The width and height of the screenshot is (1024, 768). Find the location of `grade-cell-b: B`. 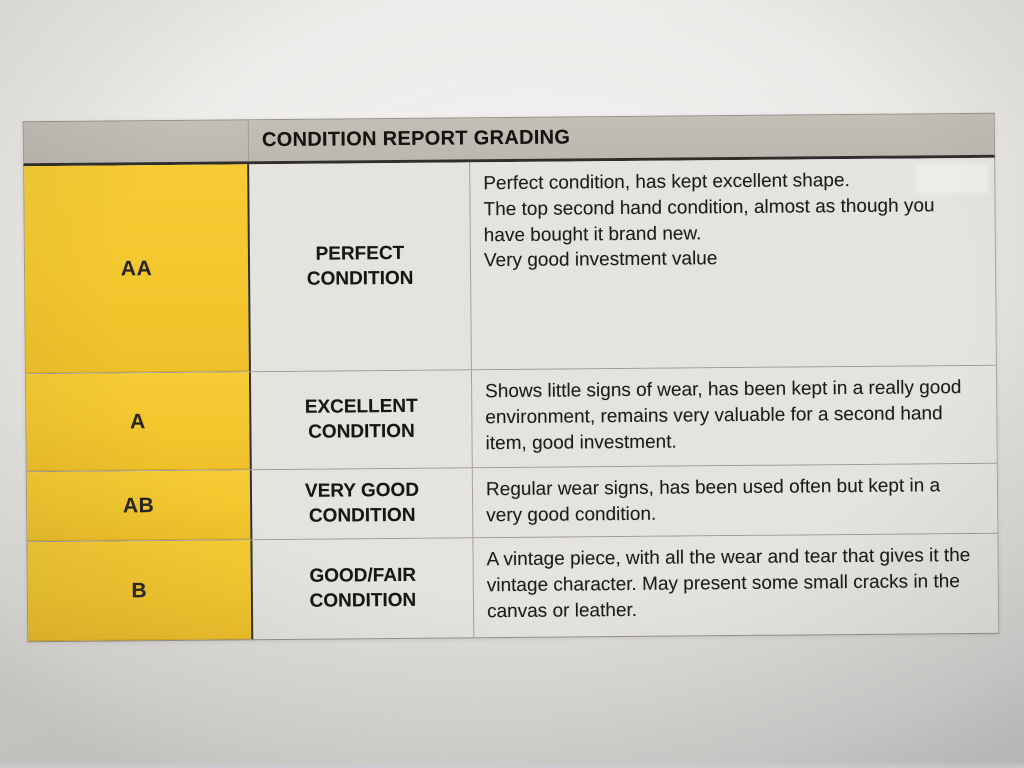

grade-cell-b: B is located at coordinates (140, 591).